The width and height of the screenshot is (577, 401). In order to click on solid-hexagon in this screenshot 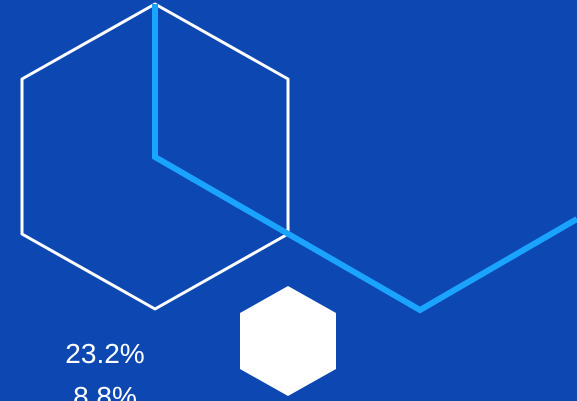, I will do `click(288, 341)`.